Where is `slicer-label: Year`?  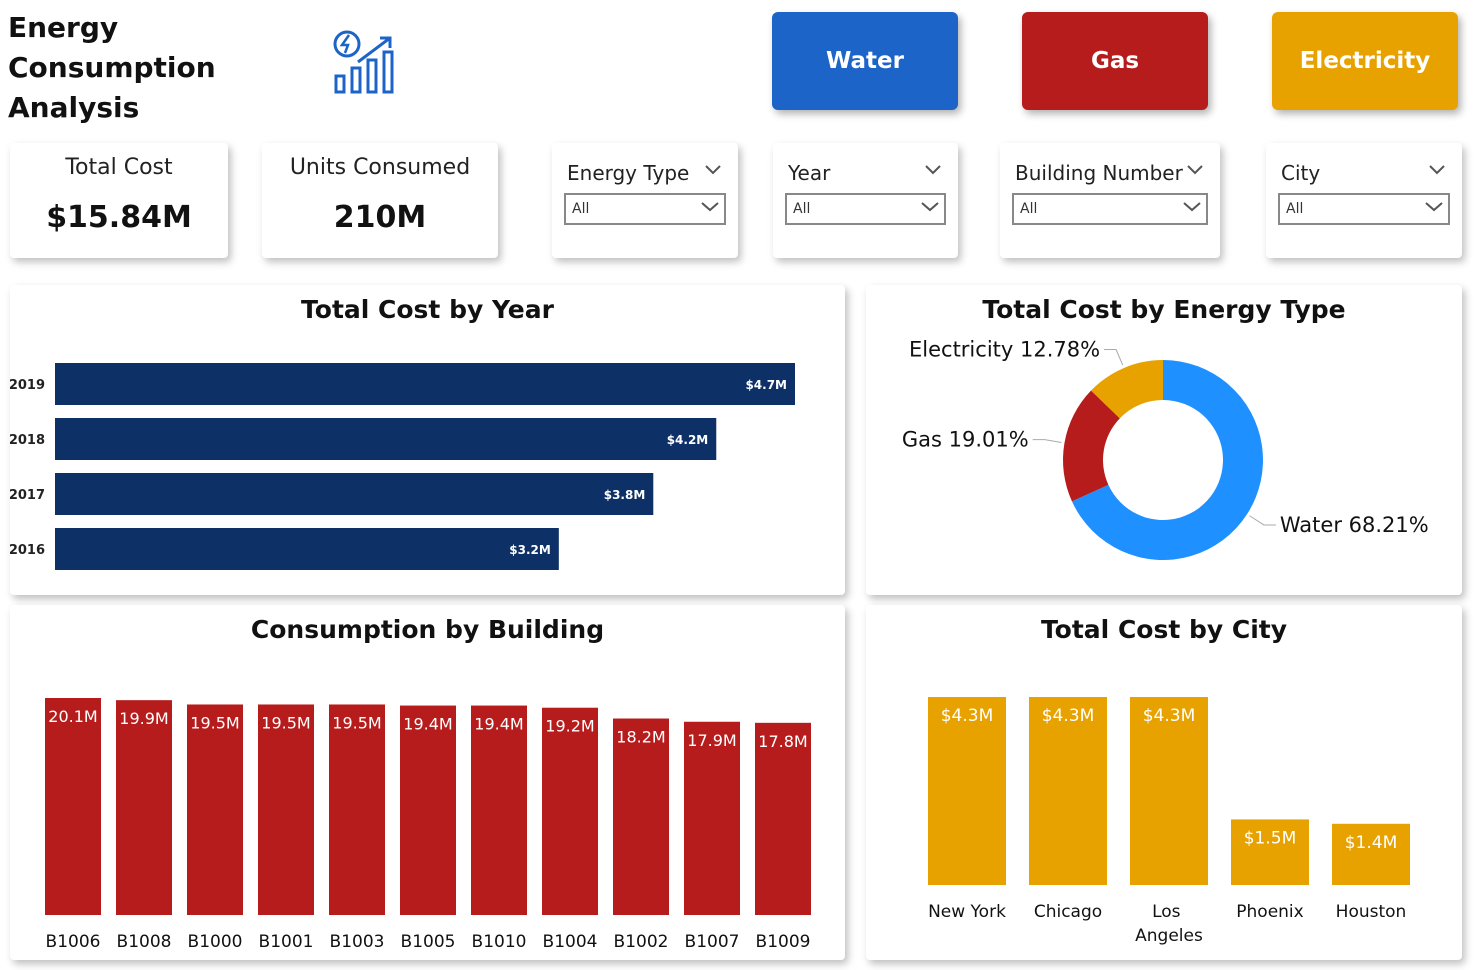
slicer-label: Year is located at coordinates (809, 173).